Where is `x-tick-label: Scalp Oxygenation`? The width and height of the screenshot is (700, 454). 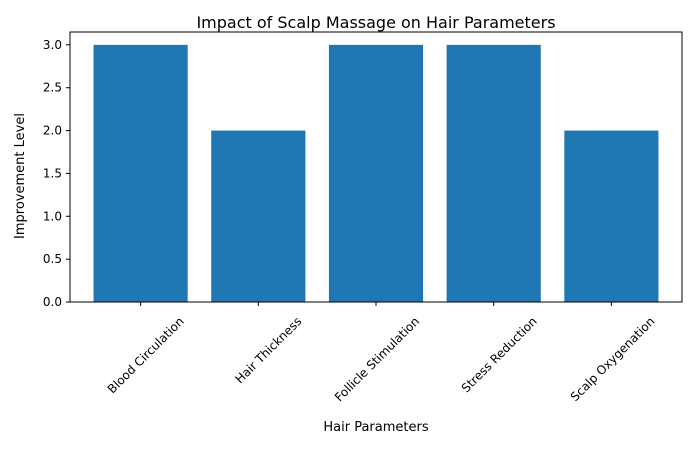 x-tick-label: Scalp Oxygenation is located at coordinates (613, 359).